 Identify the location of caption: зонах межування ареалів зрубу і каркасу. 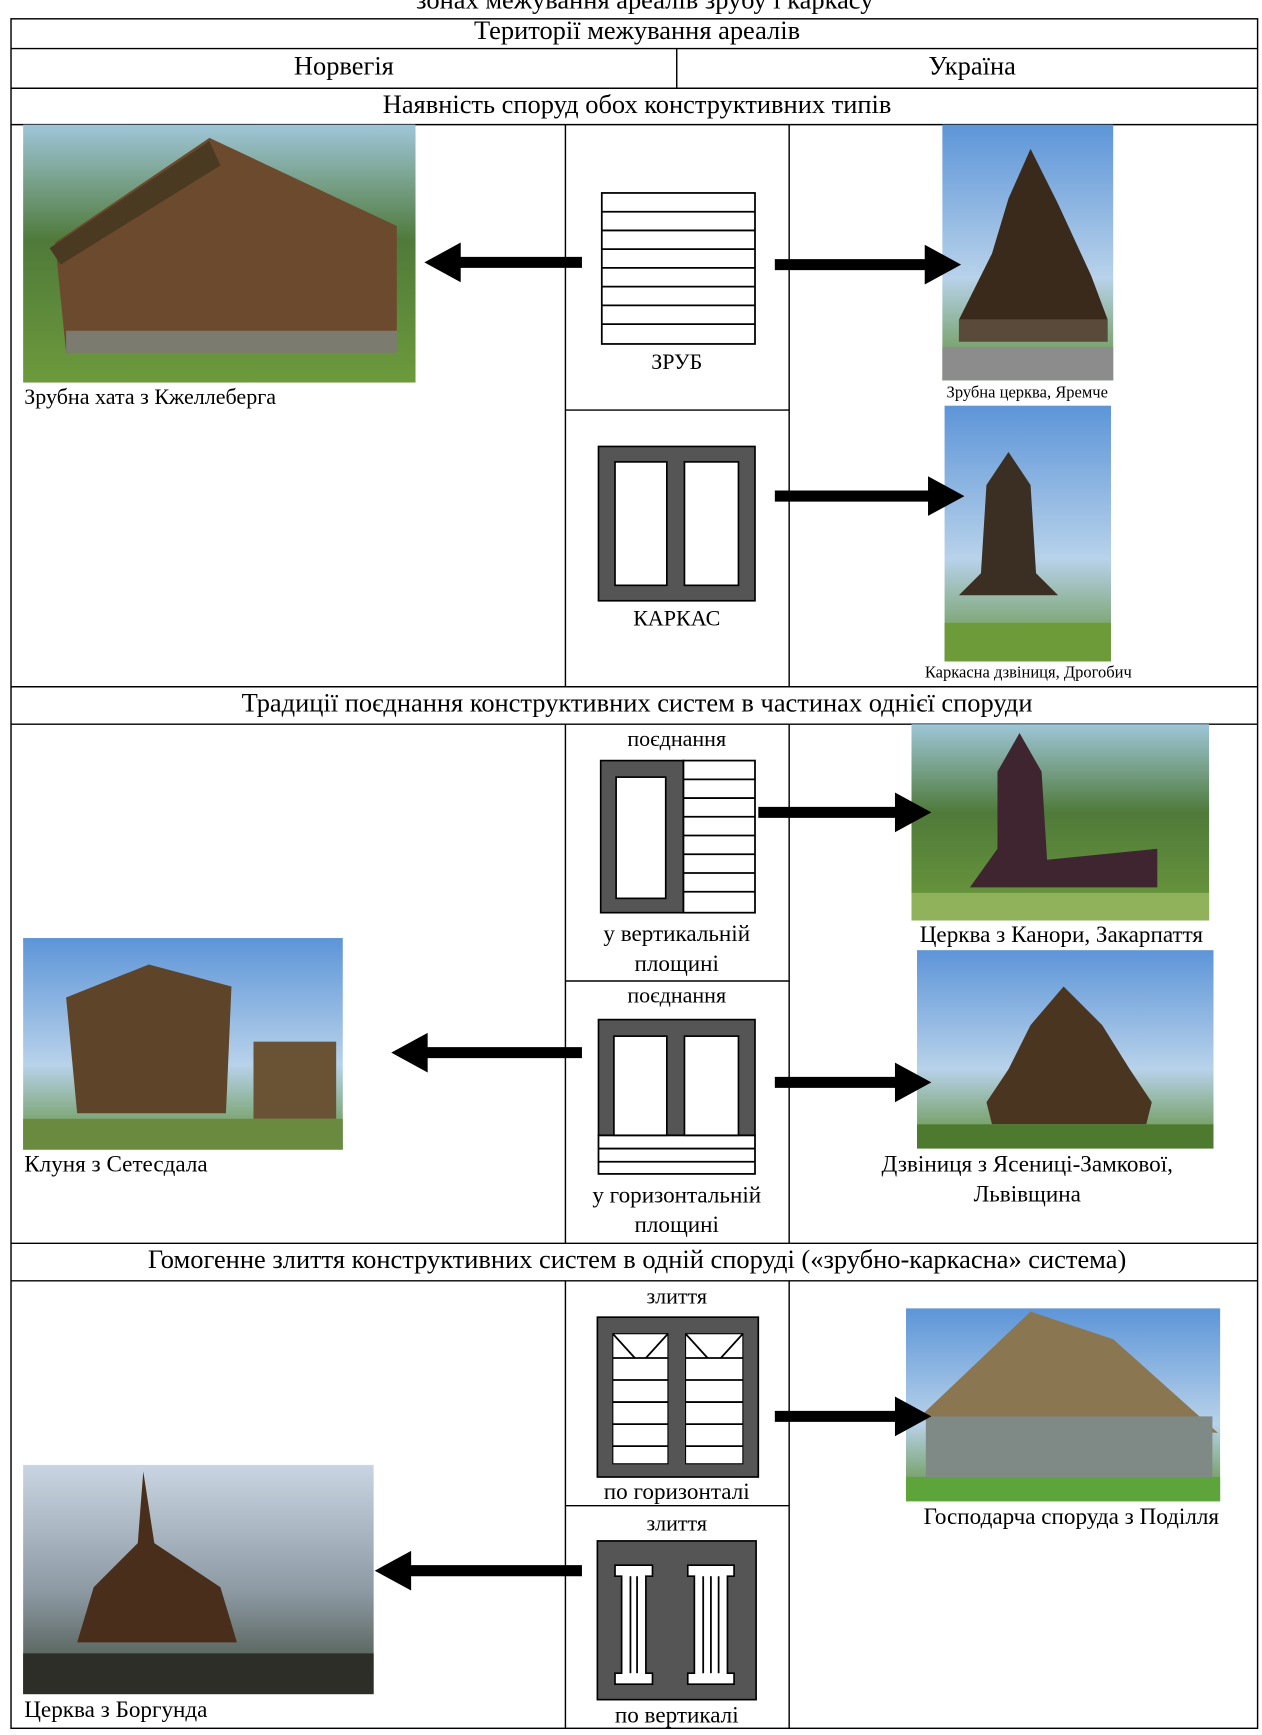
(645, 7).